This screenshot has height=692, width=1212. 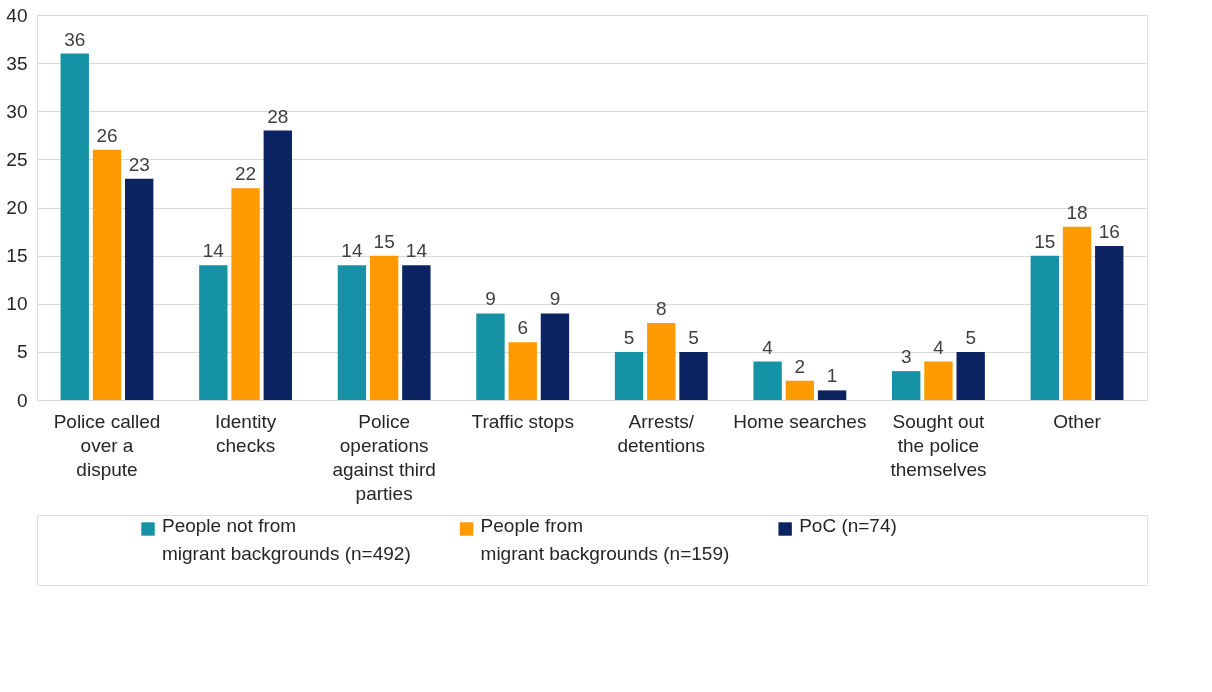 What do you see at coordinates (1077, 421) in the screenshot?
I see `x-tick-label: Other` at bounding box center [1077, 421].